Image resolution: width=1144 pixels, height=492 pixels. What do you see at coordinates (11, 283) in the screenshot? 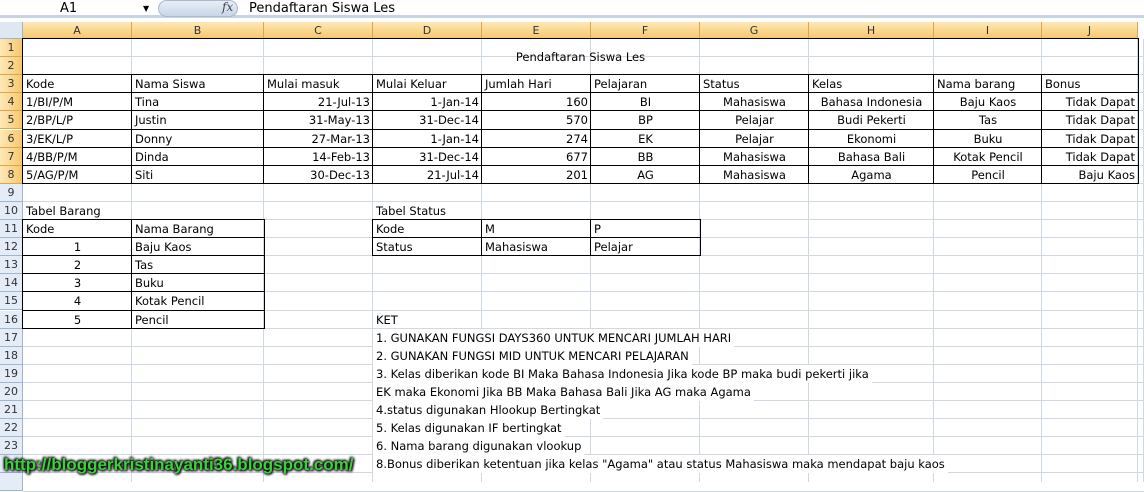
I see `row-header-14: 14` at bounding box center [11, 283].